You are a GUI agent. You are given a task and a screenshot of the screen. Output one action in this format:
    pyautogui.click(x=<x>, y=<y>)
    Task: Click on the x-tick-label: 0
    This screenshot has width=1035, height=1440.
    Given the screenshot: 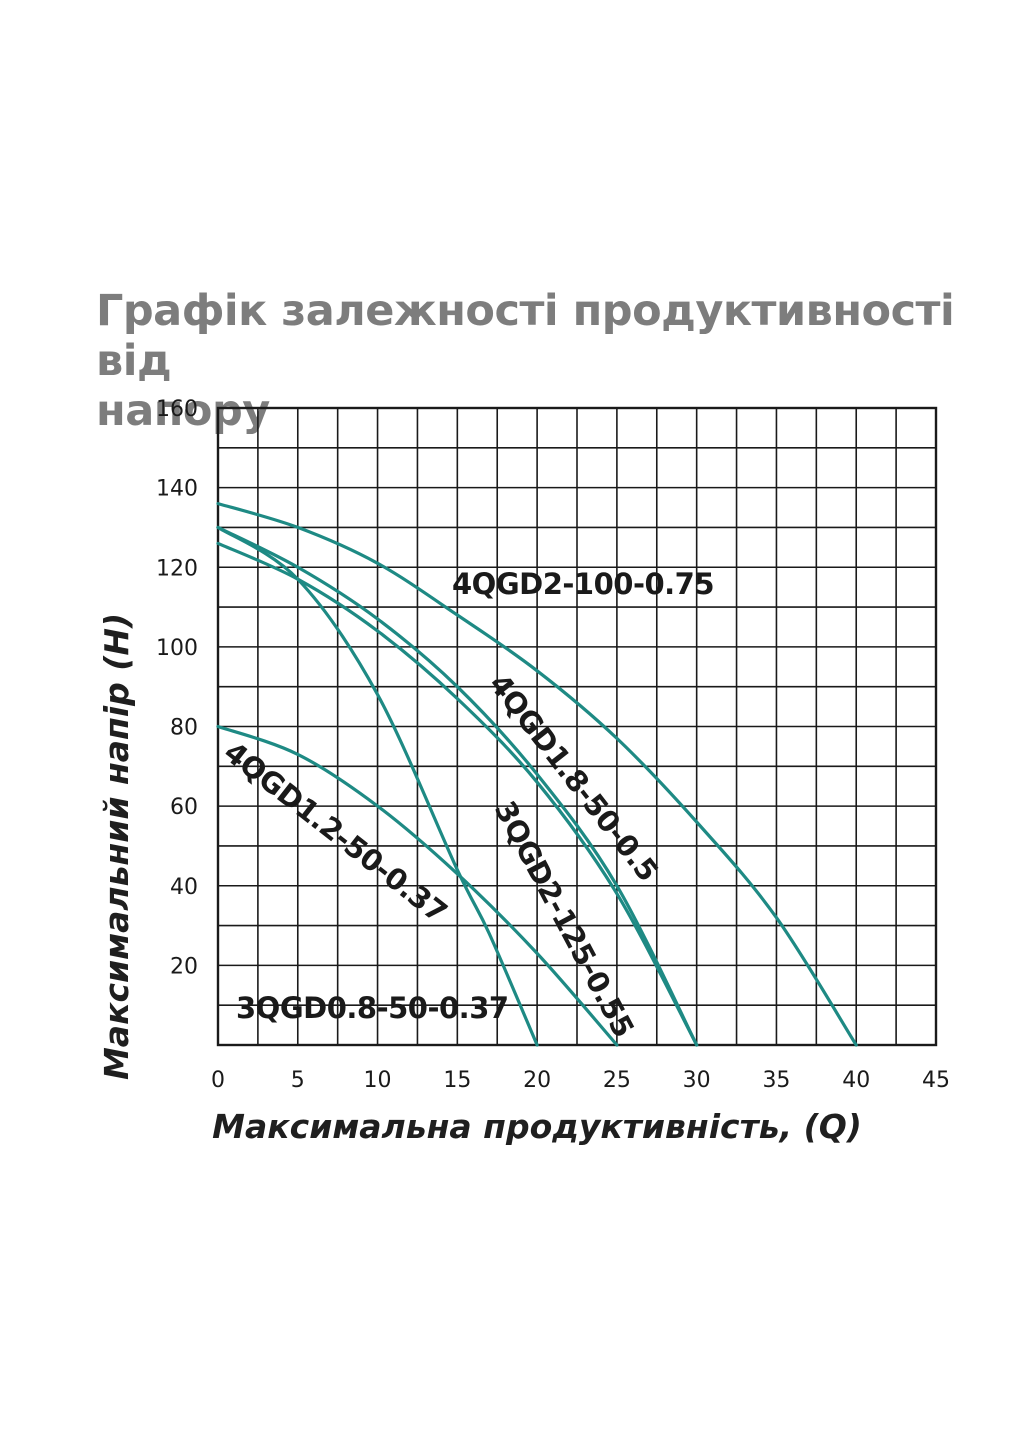 What is the action you would take?
    pyautogui.click(x=218, y=1080)
    